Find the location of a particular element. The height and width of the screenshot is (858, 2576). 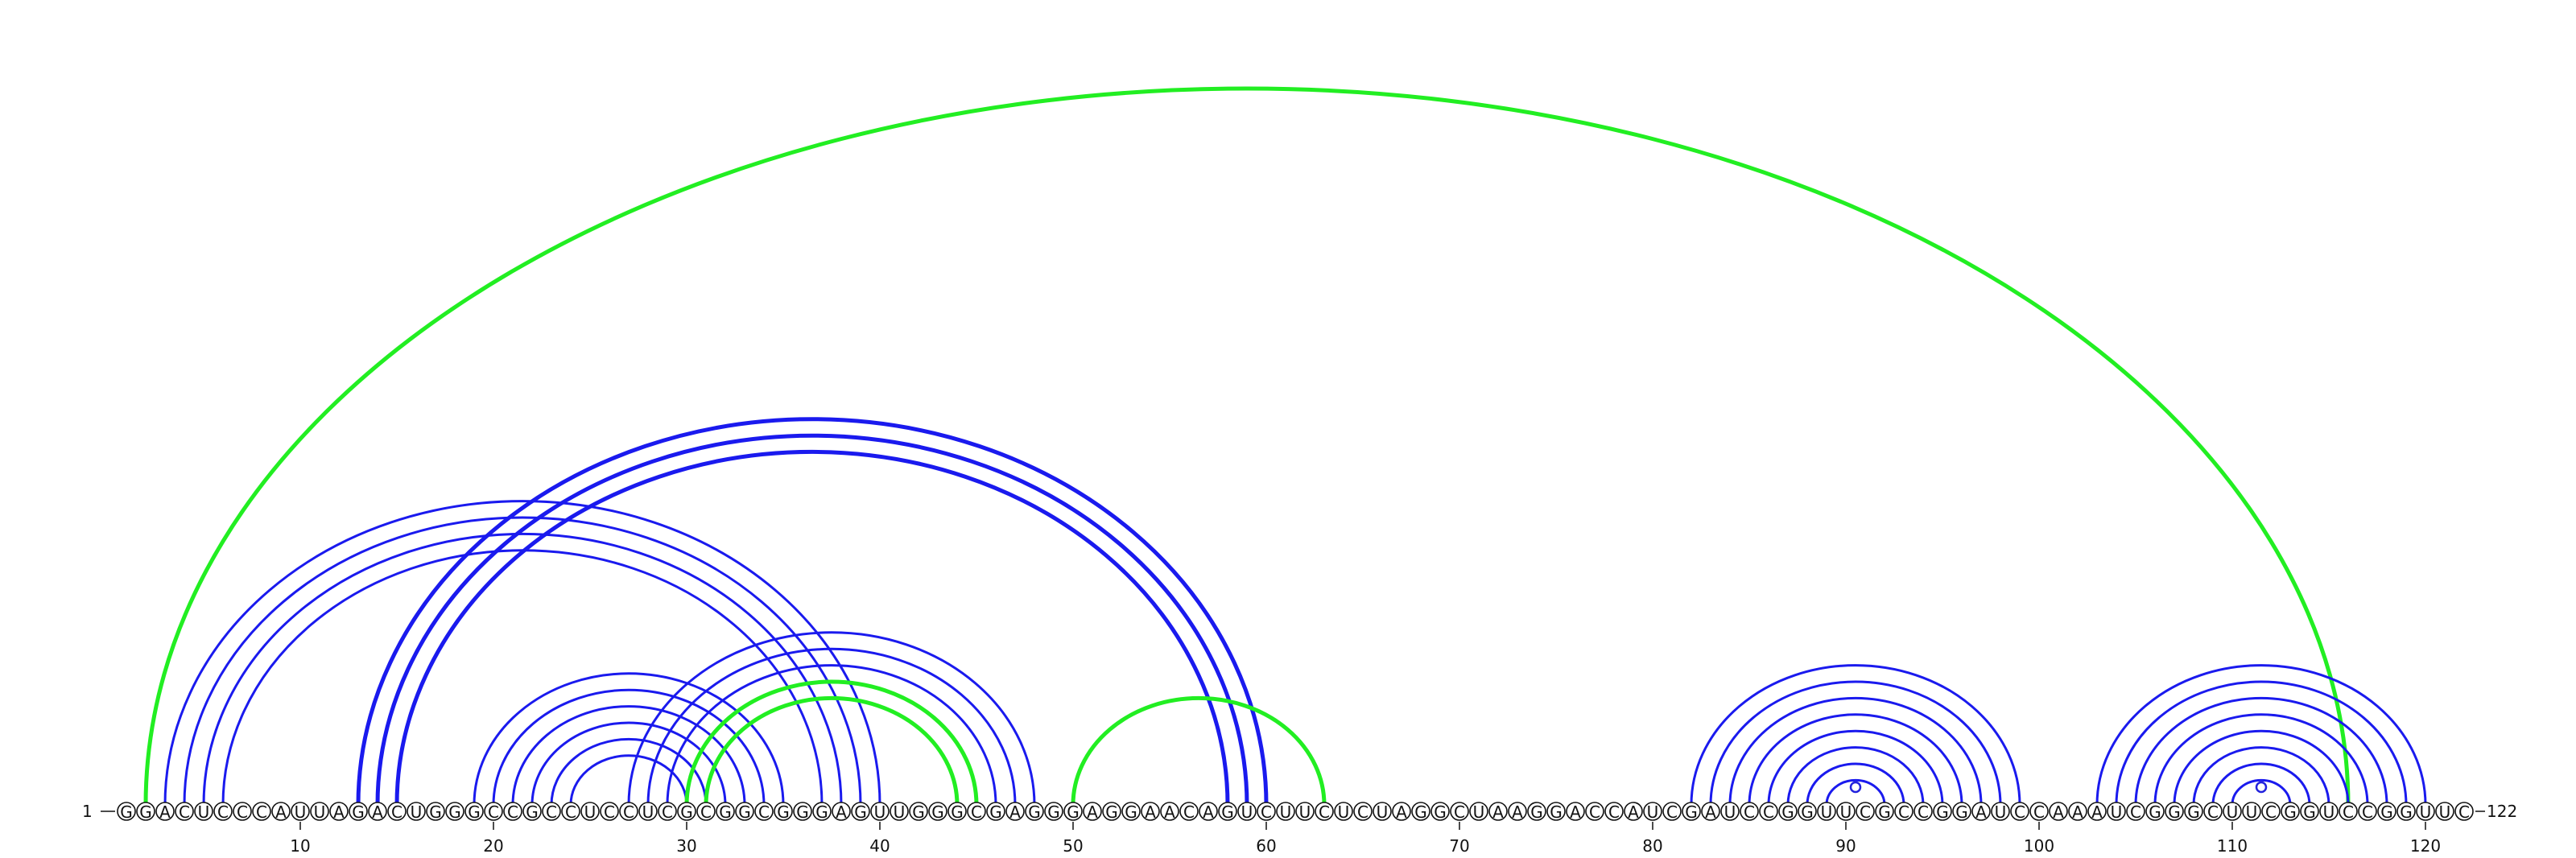

position-axis: 10 20 30 40 50 60 70 80 90 100 110 120 is located at coordinates (1365, 839).